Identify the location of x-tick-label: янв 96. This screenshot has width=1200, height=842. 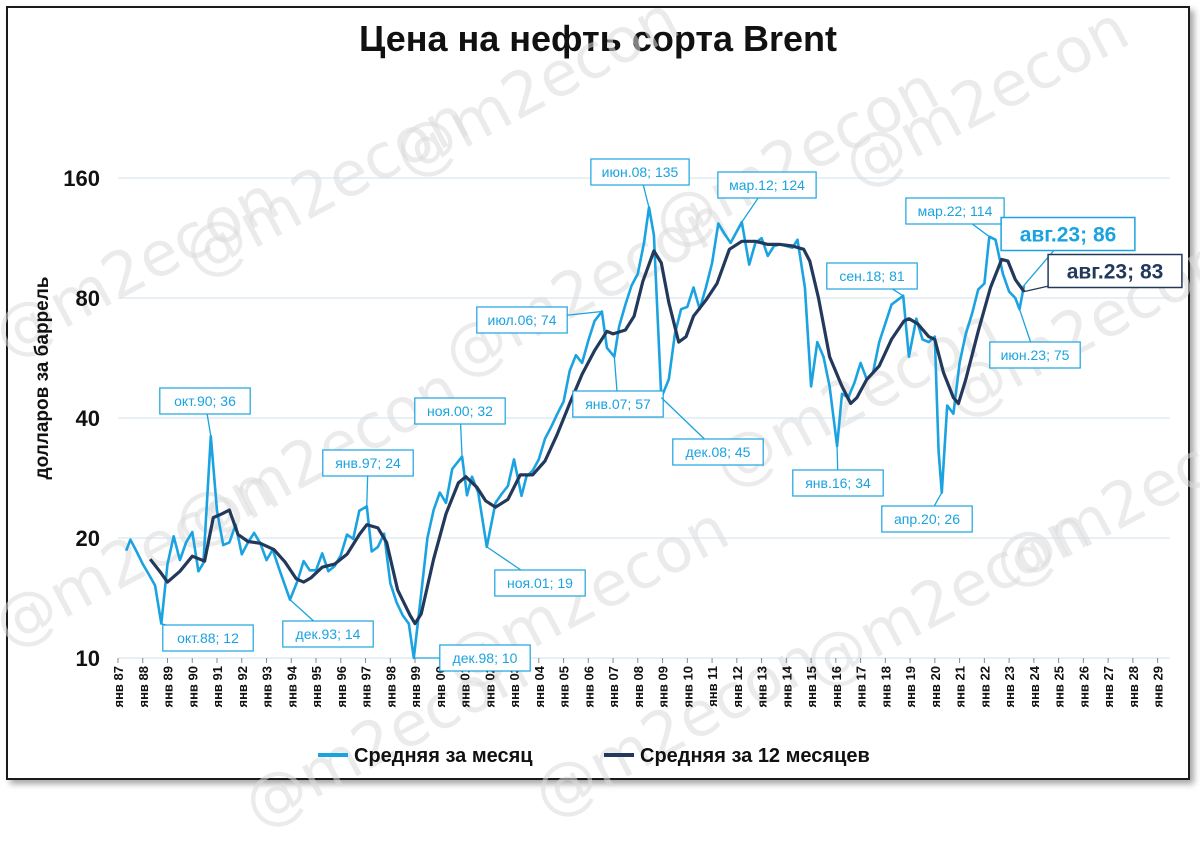
(341, 687).